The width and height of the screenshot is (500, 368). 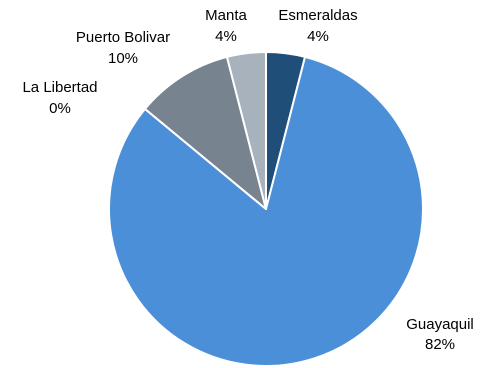 I want to click on slice-value-manta: 4%, so click(x=226, y=36).